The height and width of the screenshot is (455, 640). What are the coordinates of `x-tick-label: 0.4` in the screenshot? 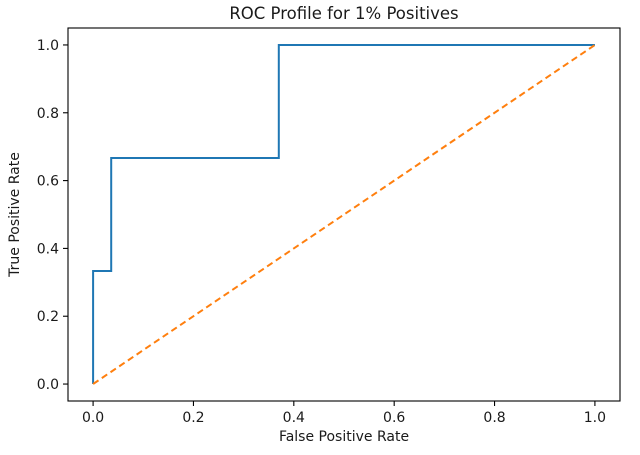 It's located at (294, 418).